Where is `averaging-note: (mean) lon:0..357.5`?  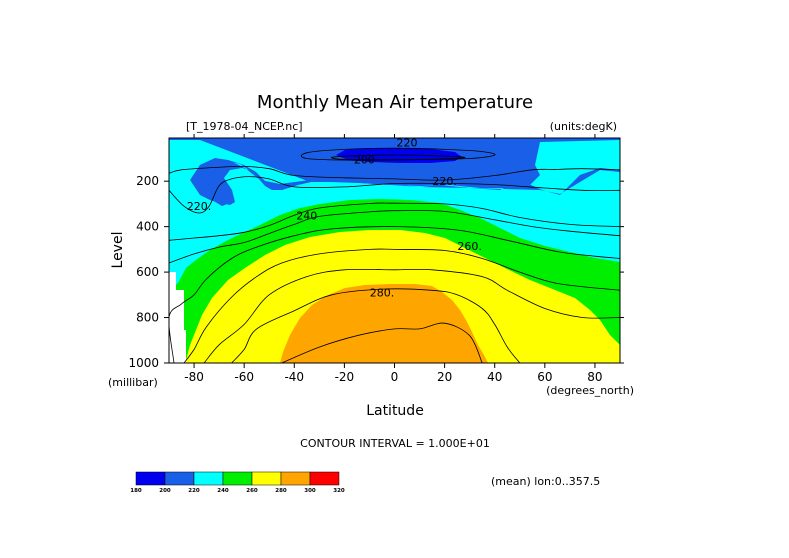
averaging-note: (mean) lon:0..357.5 is located at coordinates (545, 481).